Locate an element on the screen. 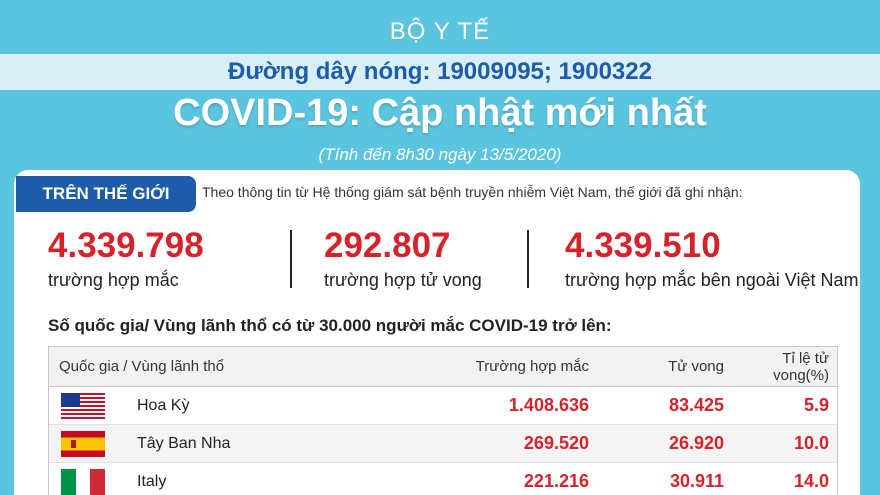  country-cell: Hoa Kỳ is located at coordinates (239, 405).